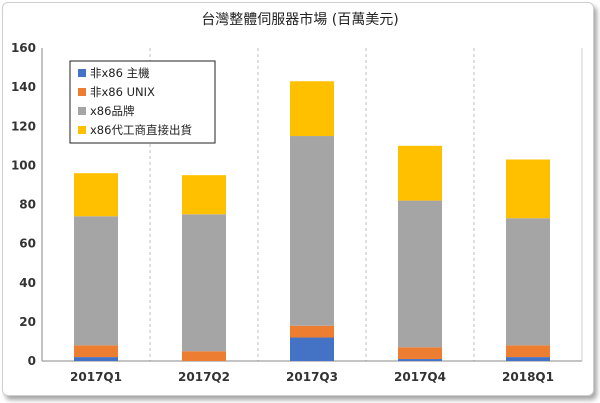 The width and height of the screenshot is (600, 403). What do you see at coordinates (120, 73) in the screenshot?
I see `legend-label: 非x86 主機` at bounding box center [120, 73].